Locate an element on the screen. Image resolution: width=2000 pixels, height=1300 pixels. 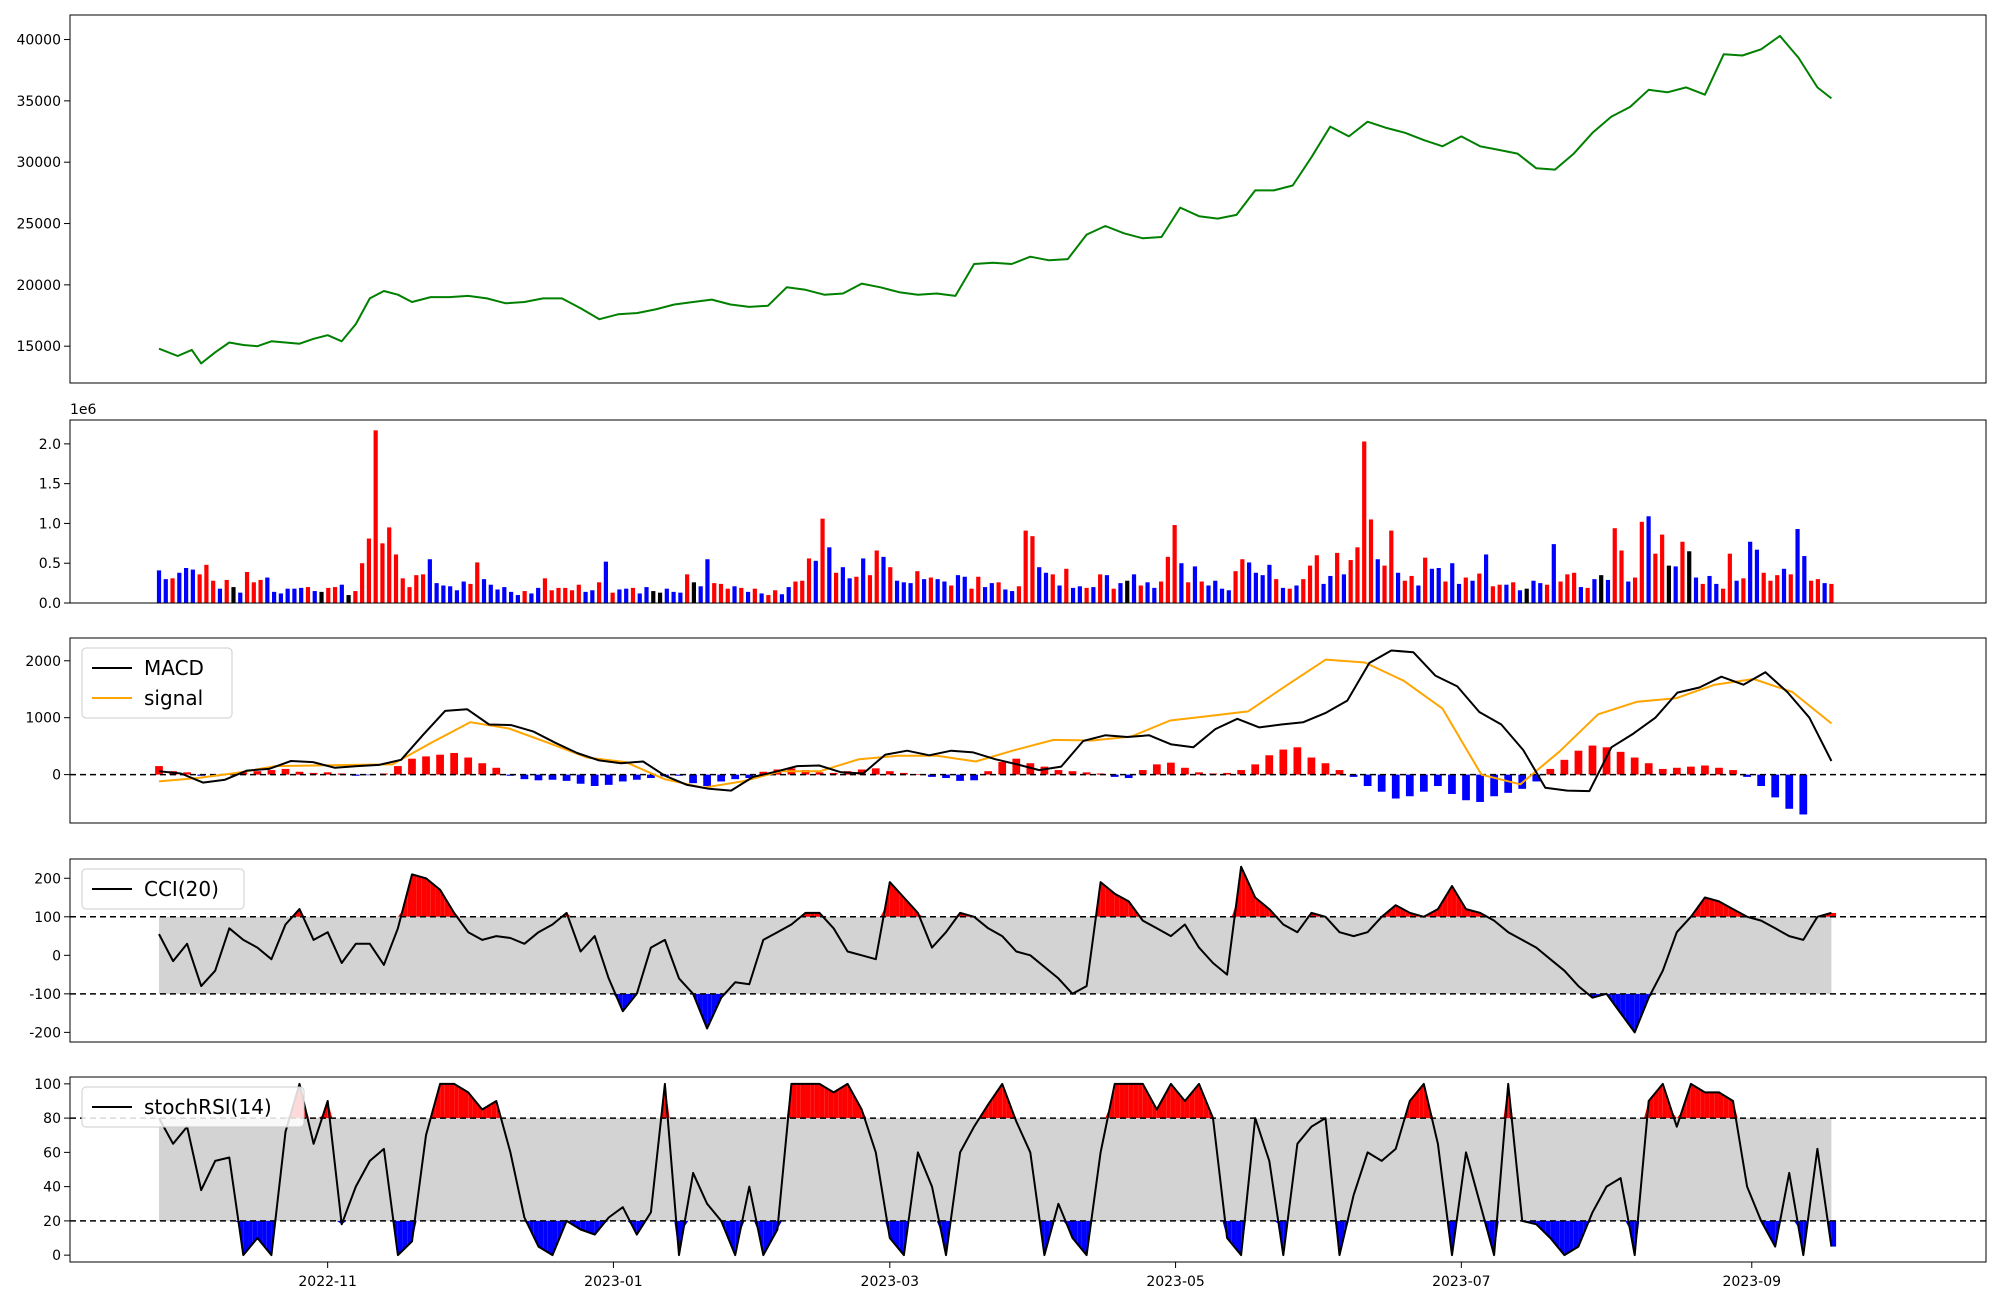
legend-label: CCI(20) is located at coordinates (181, 889).